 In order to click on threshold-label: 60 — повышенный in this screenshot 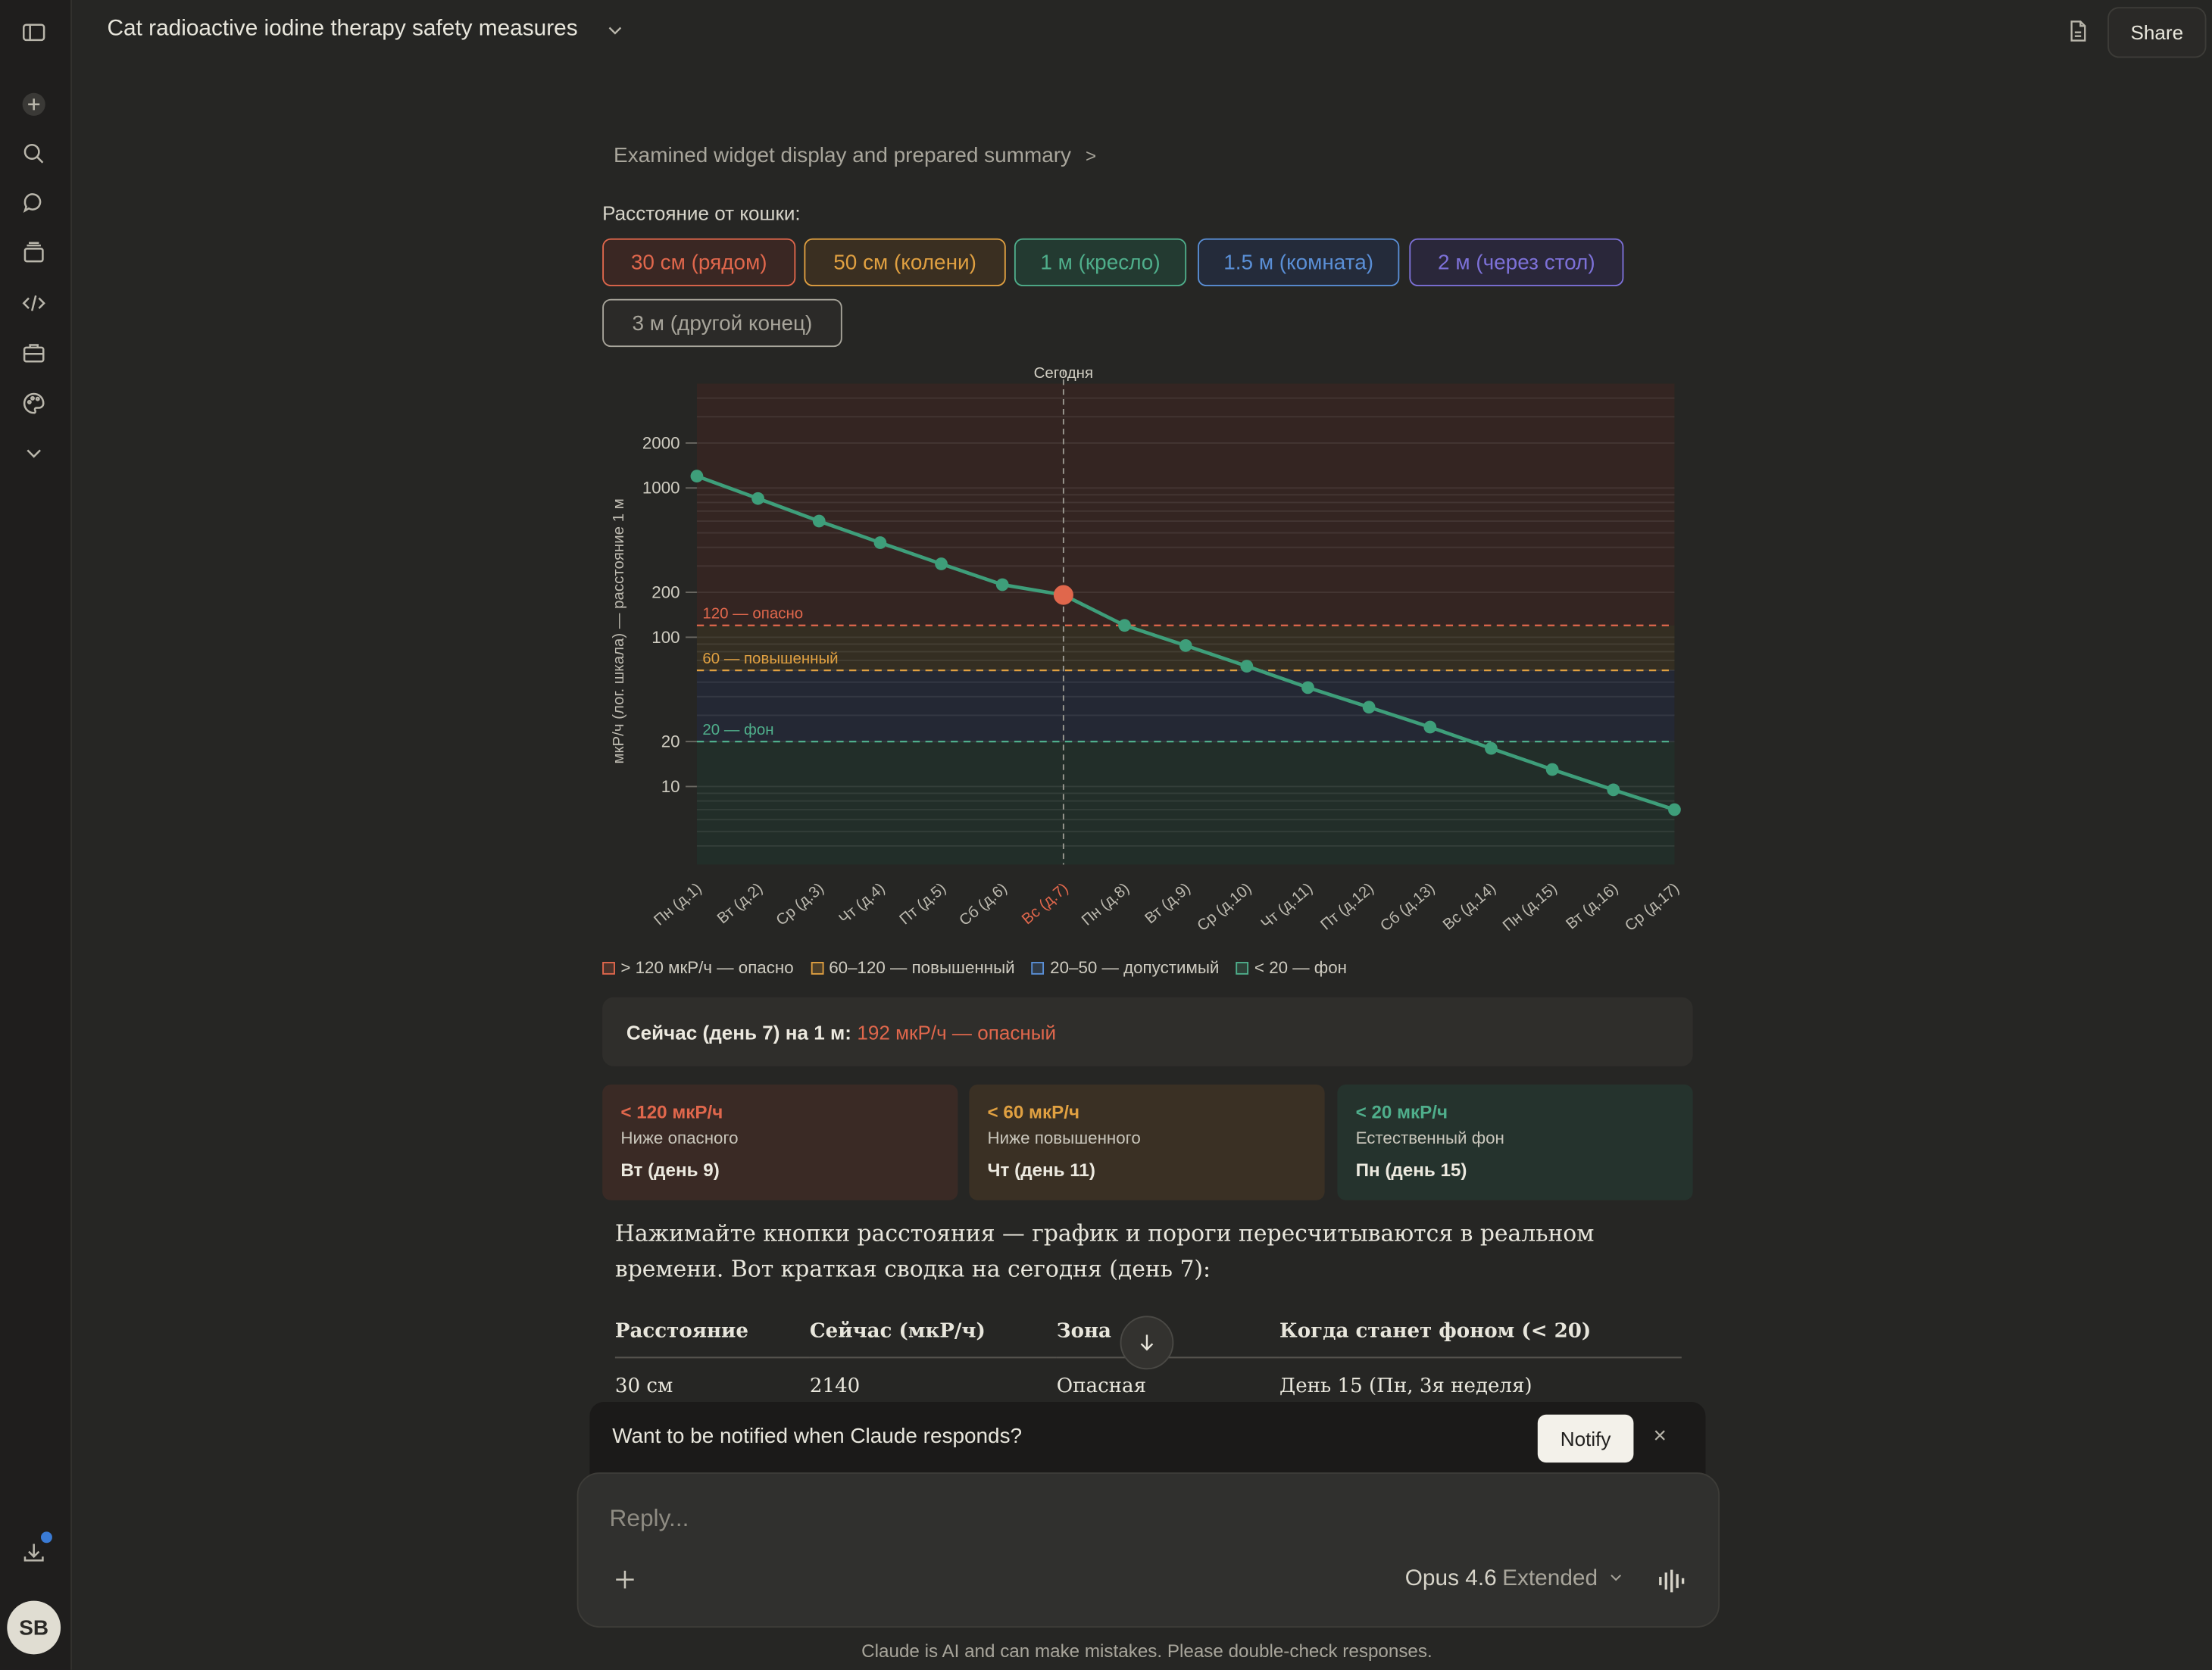, I will do `click(770, 658)`.